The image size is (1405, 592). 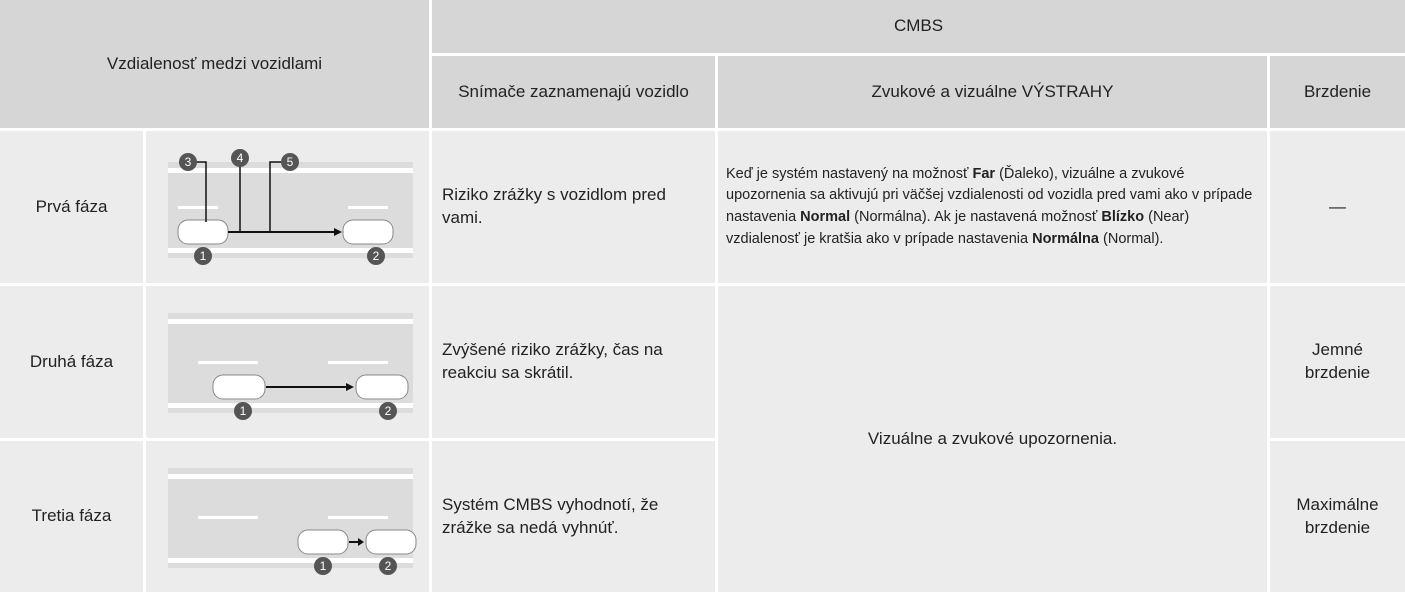 What do you see at coordinates (573, 92) in the screenshot?
I see `header-sensors: Snímače zaznamenajú vozidlo` at bounding box center [573, 92].